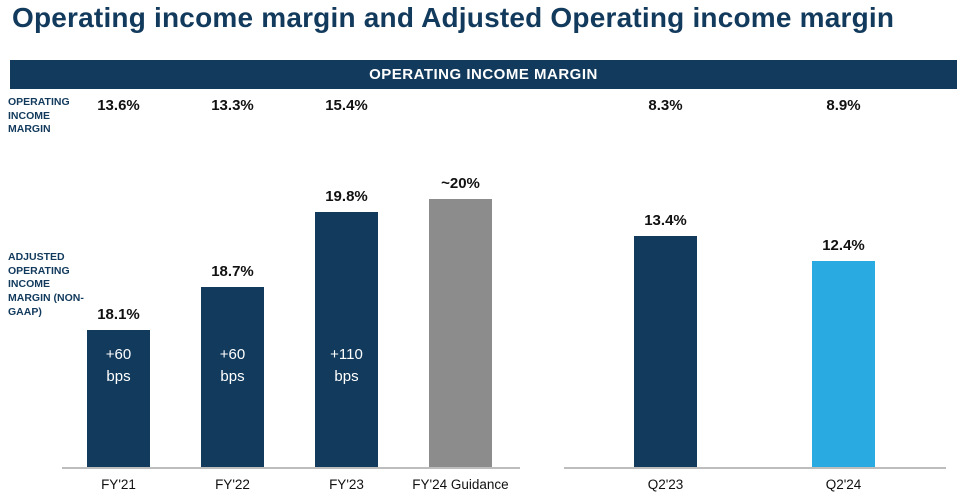 Image resolution: width=967 pixels, height=502 pixels. What do you see at coordinates (232, 366) in the screenshot?
I see `bps-annotation-fy-22: +60 bps` at bounding box center [232, 366].